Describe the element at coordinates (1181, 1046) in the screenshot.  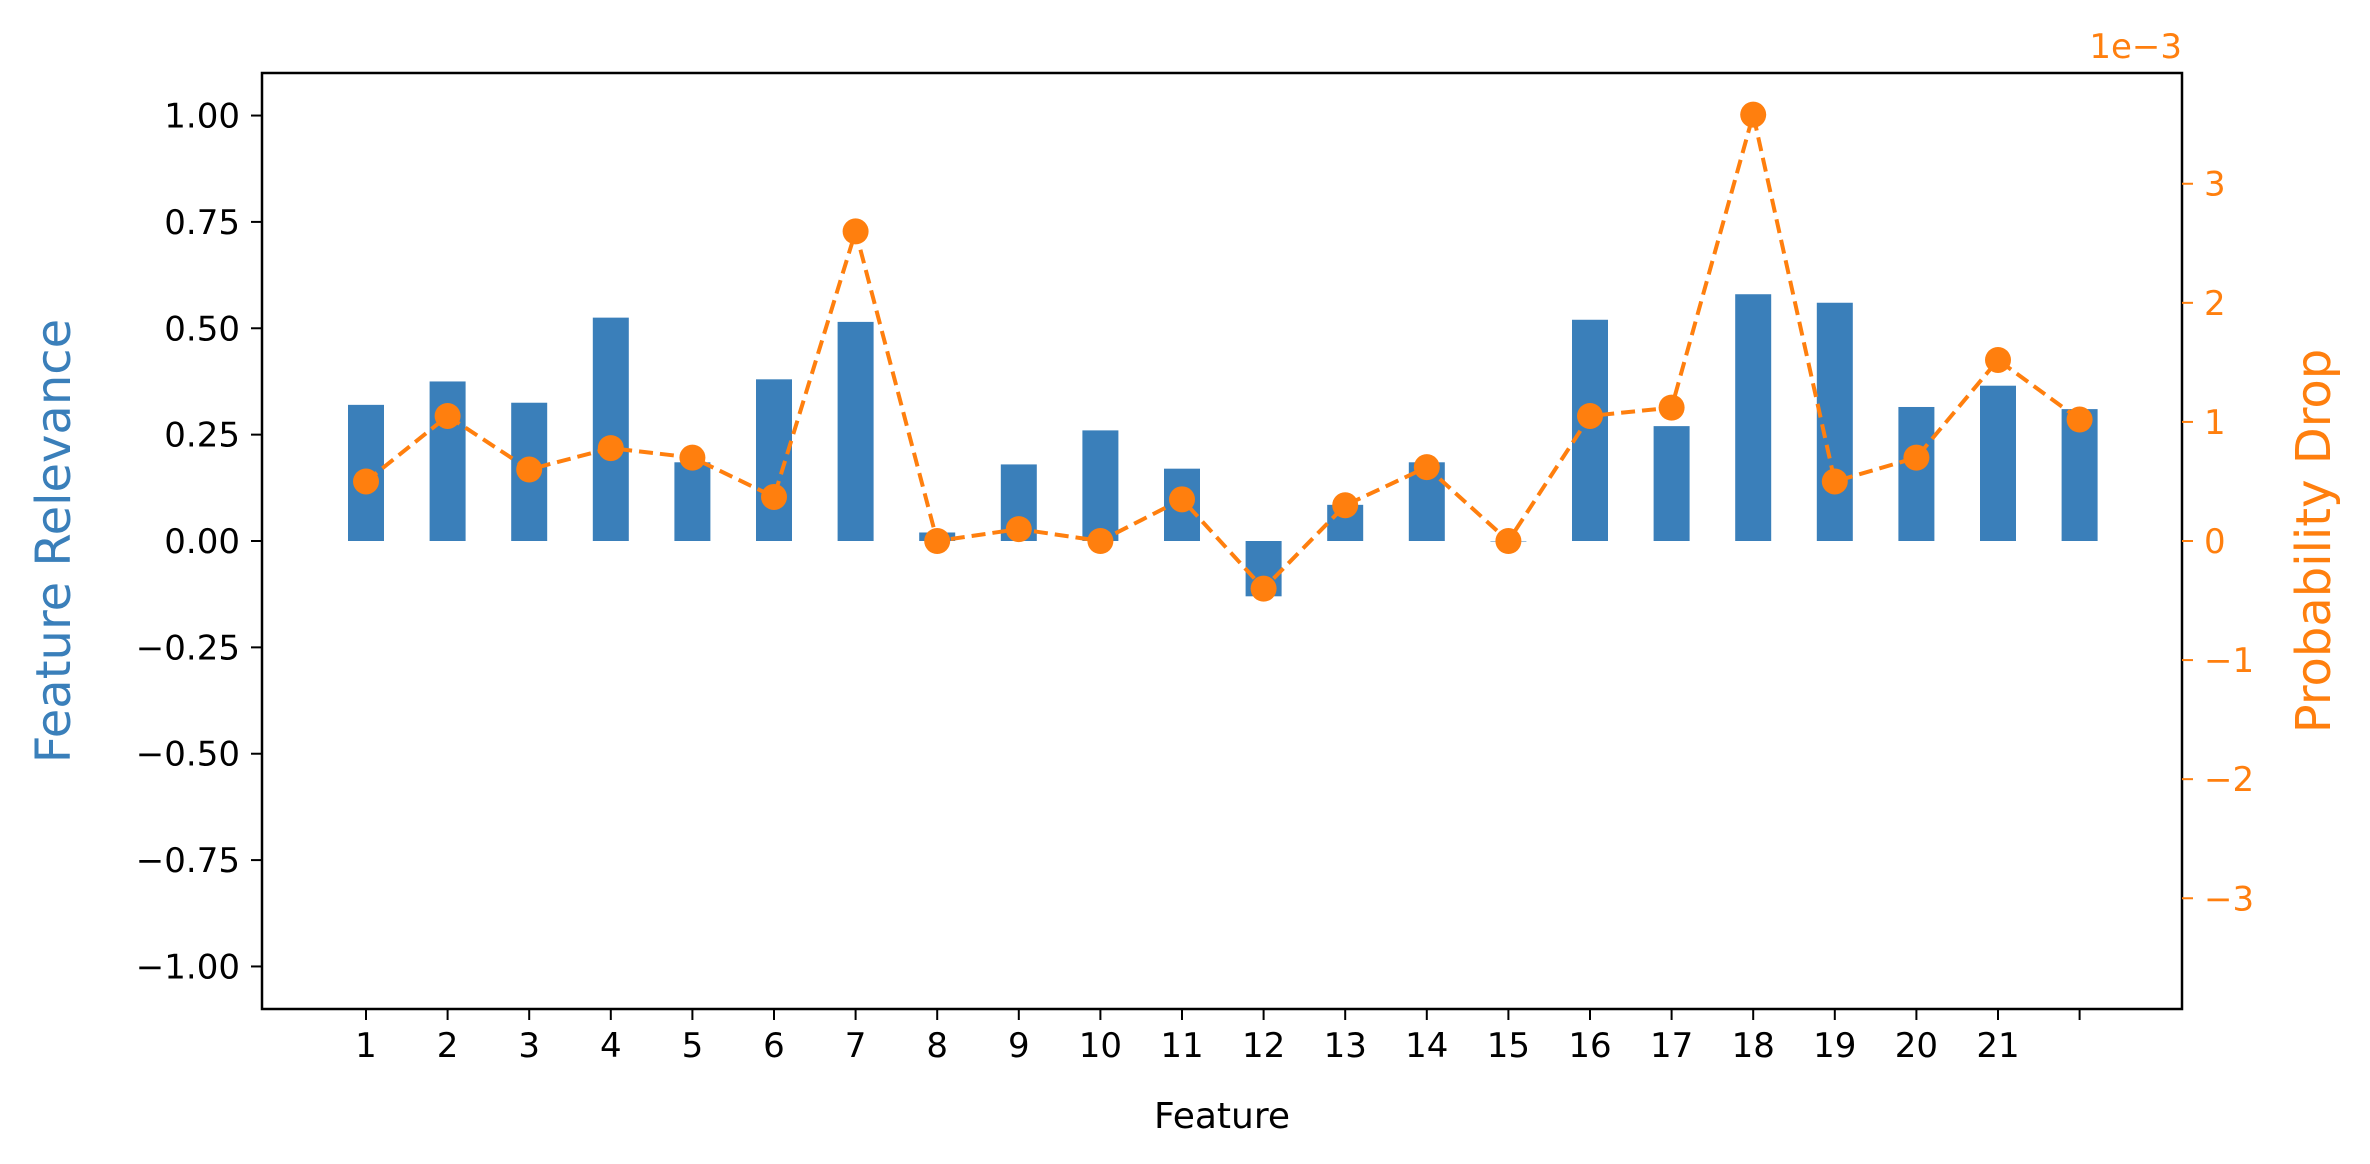
I see `x-tick-label: 11` at that location.